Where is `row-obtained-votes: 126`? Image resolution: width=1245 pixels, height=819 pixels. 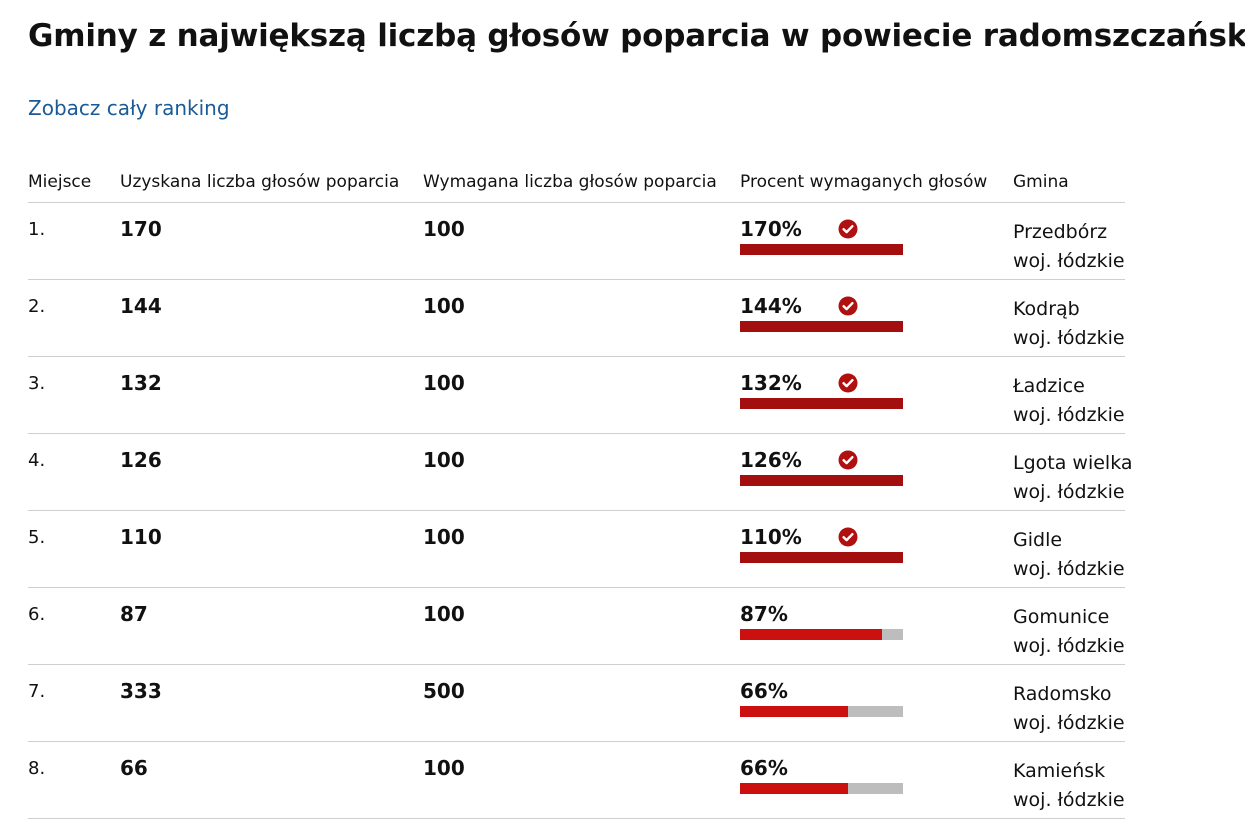 row-obtained-votes: 126 is located at coordinates (141, 460).